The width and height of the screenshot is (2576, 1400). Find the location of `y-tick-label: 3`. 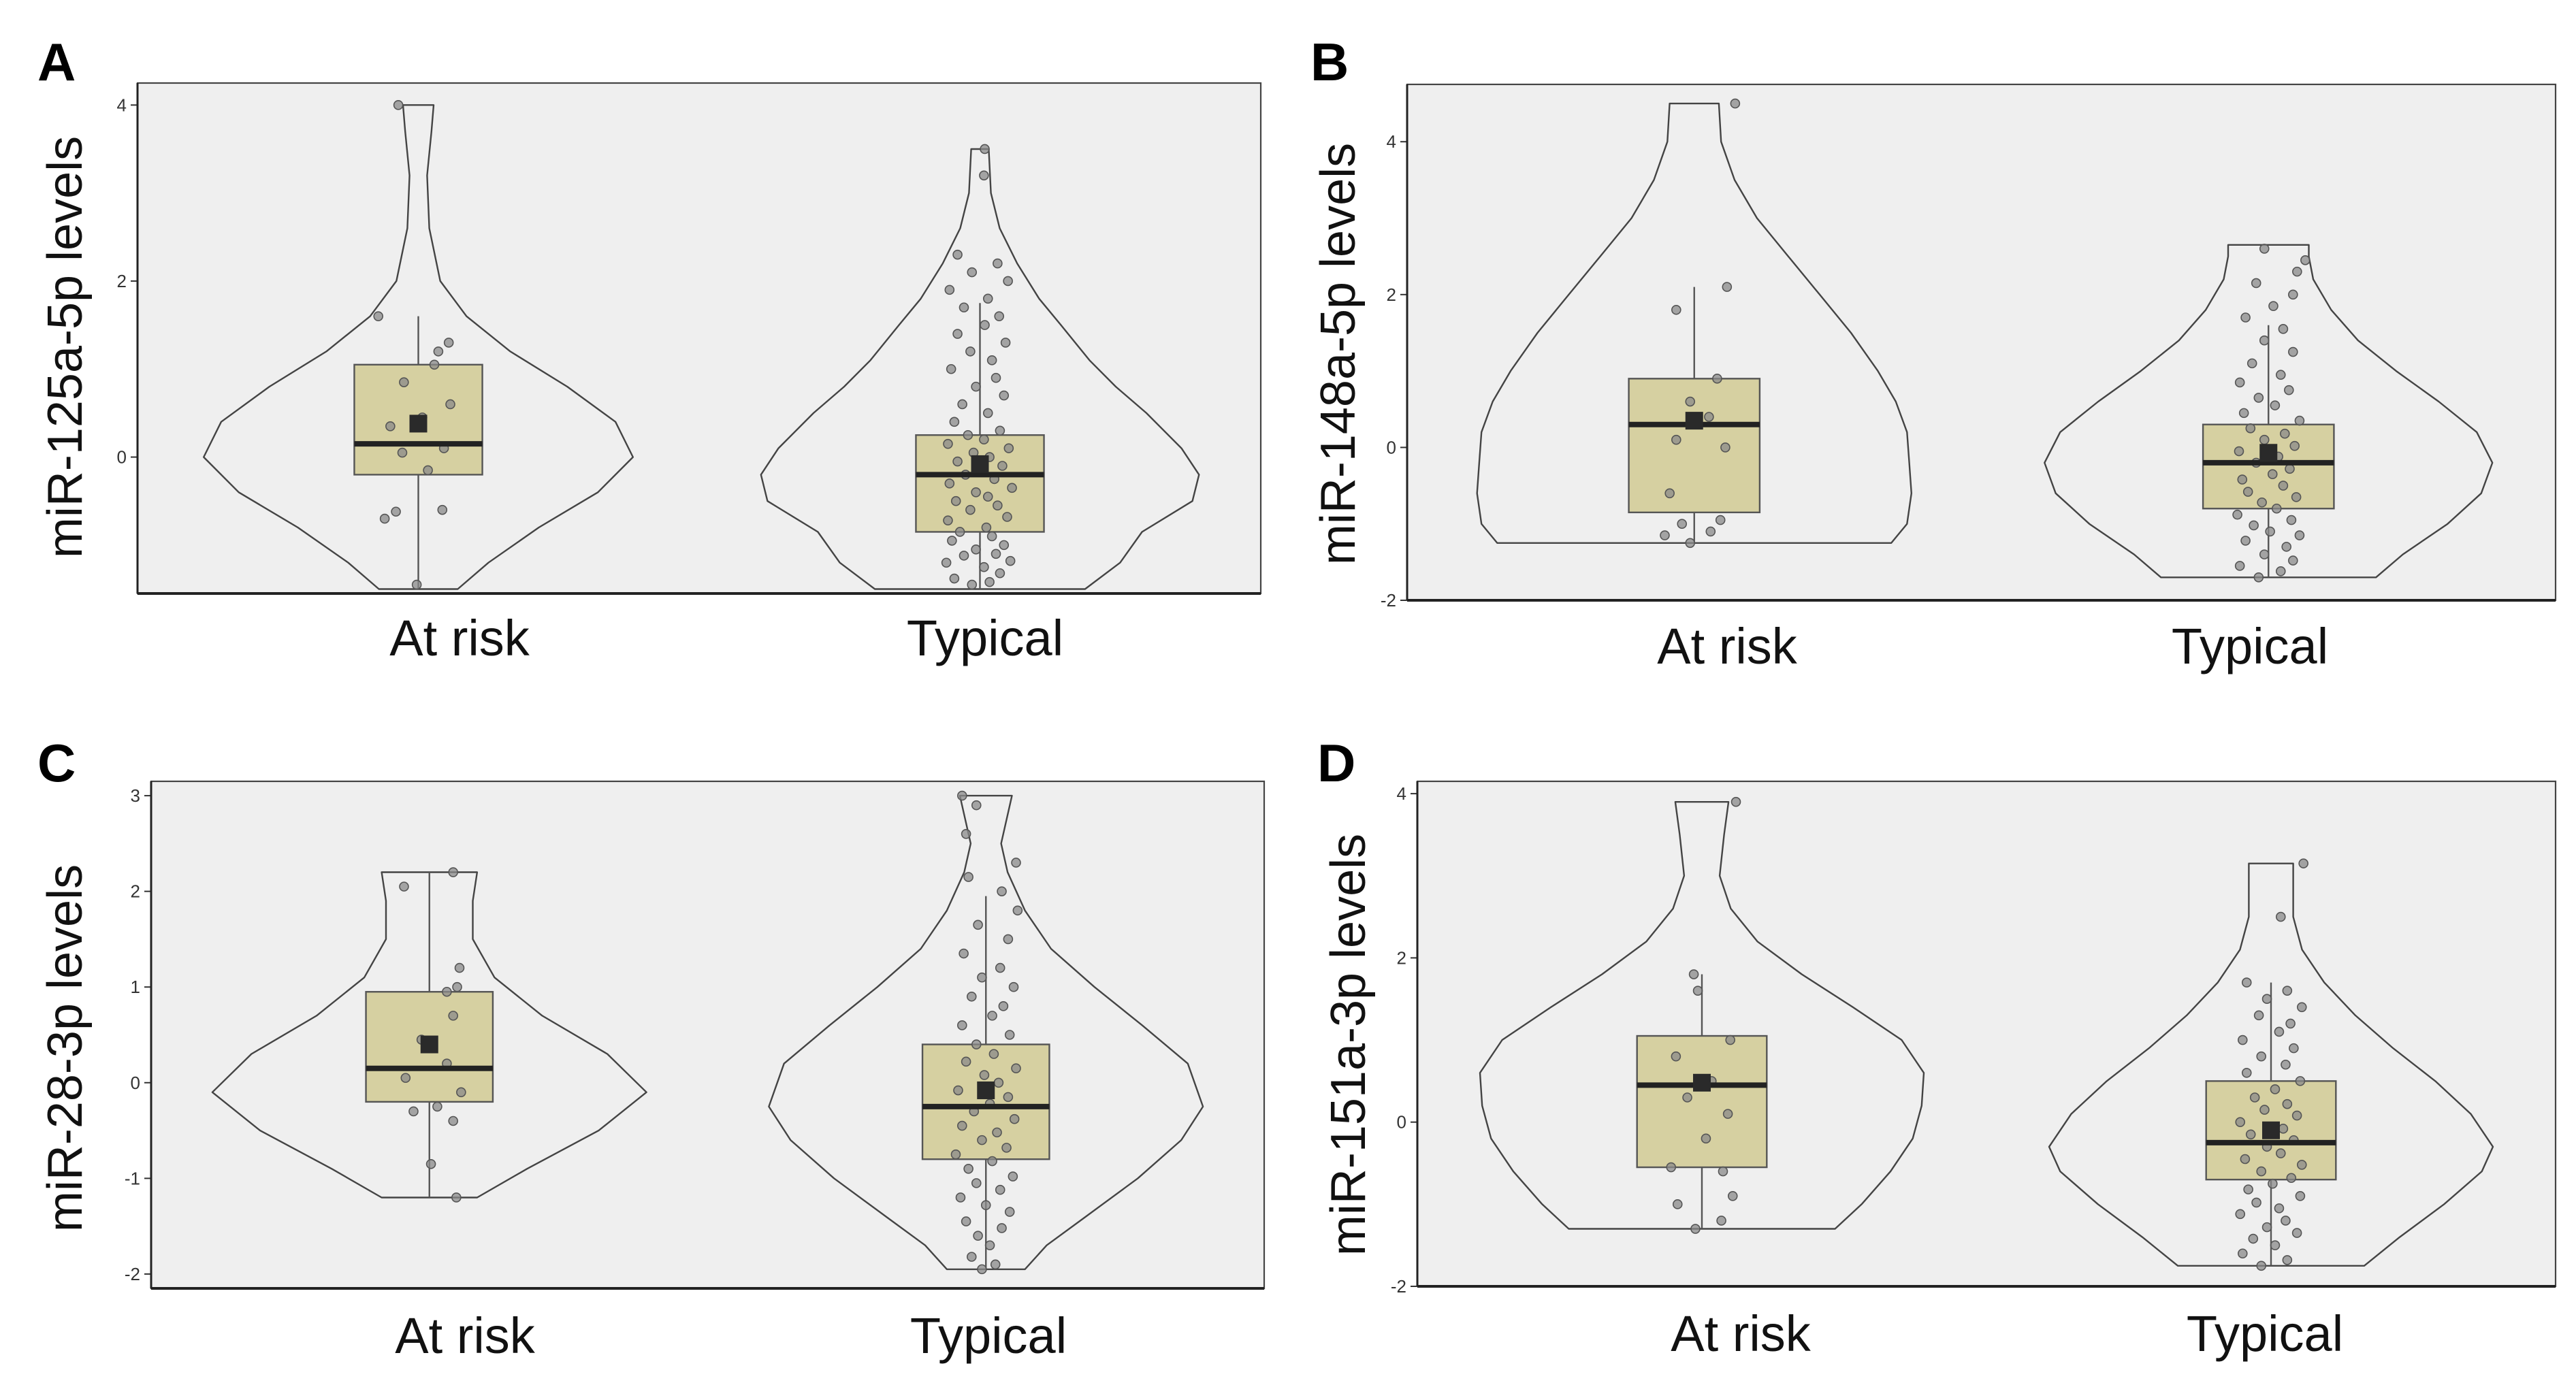

y-tick-label: 3 is located at coordinates (136, 795).